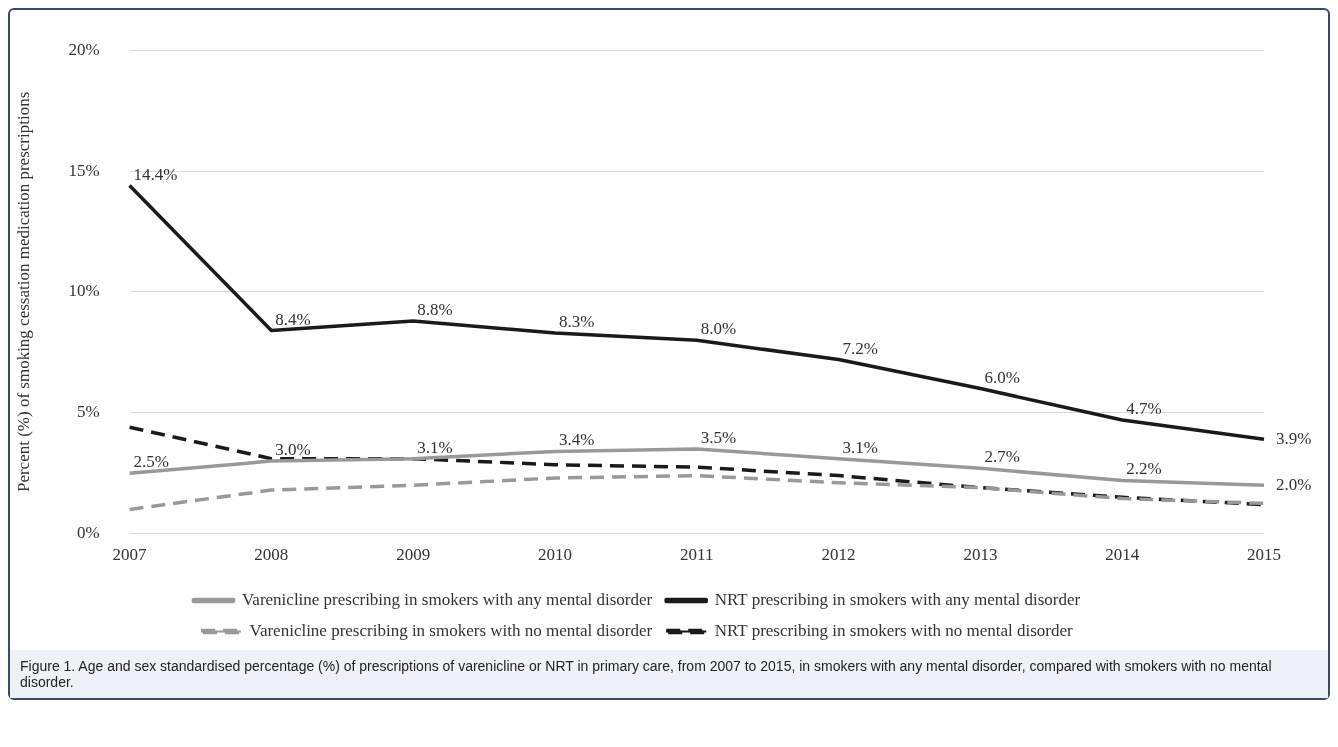 This screenshot has width=1338, height=747. I want to click on y-tick-label: 20%, so click(84, 49).